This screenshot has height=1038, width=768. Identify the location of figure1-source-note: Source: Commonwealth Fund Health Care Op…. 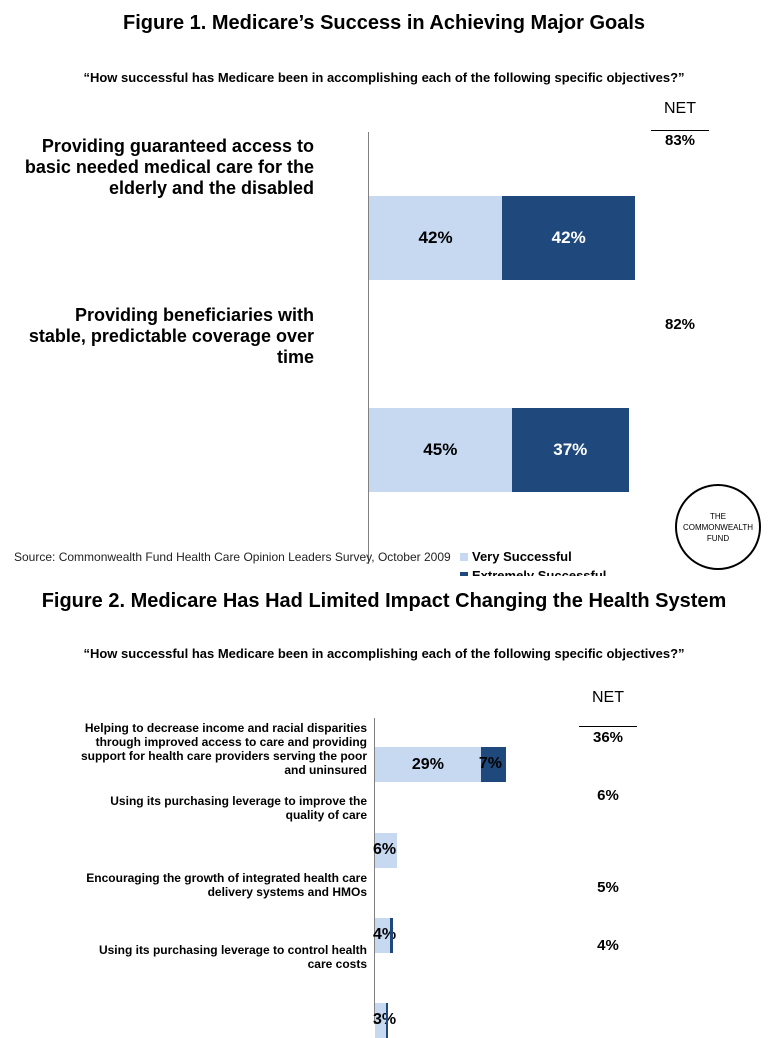
(232, 557).